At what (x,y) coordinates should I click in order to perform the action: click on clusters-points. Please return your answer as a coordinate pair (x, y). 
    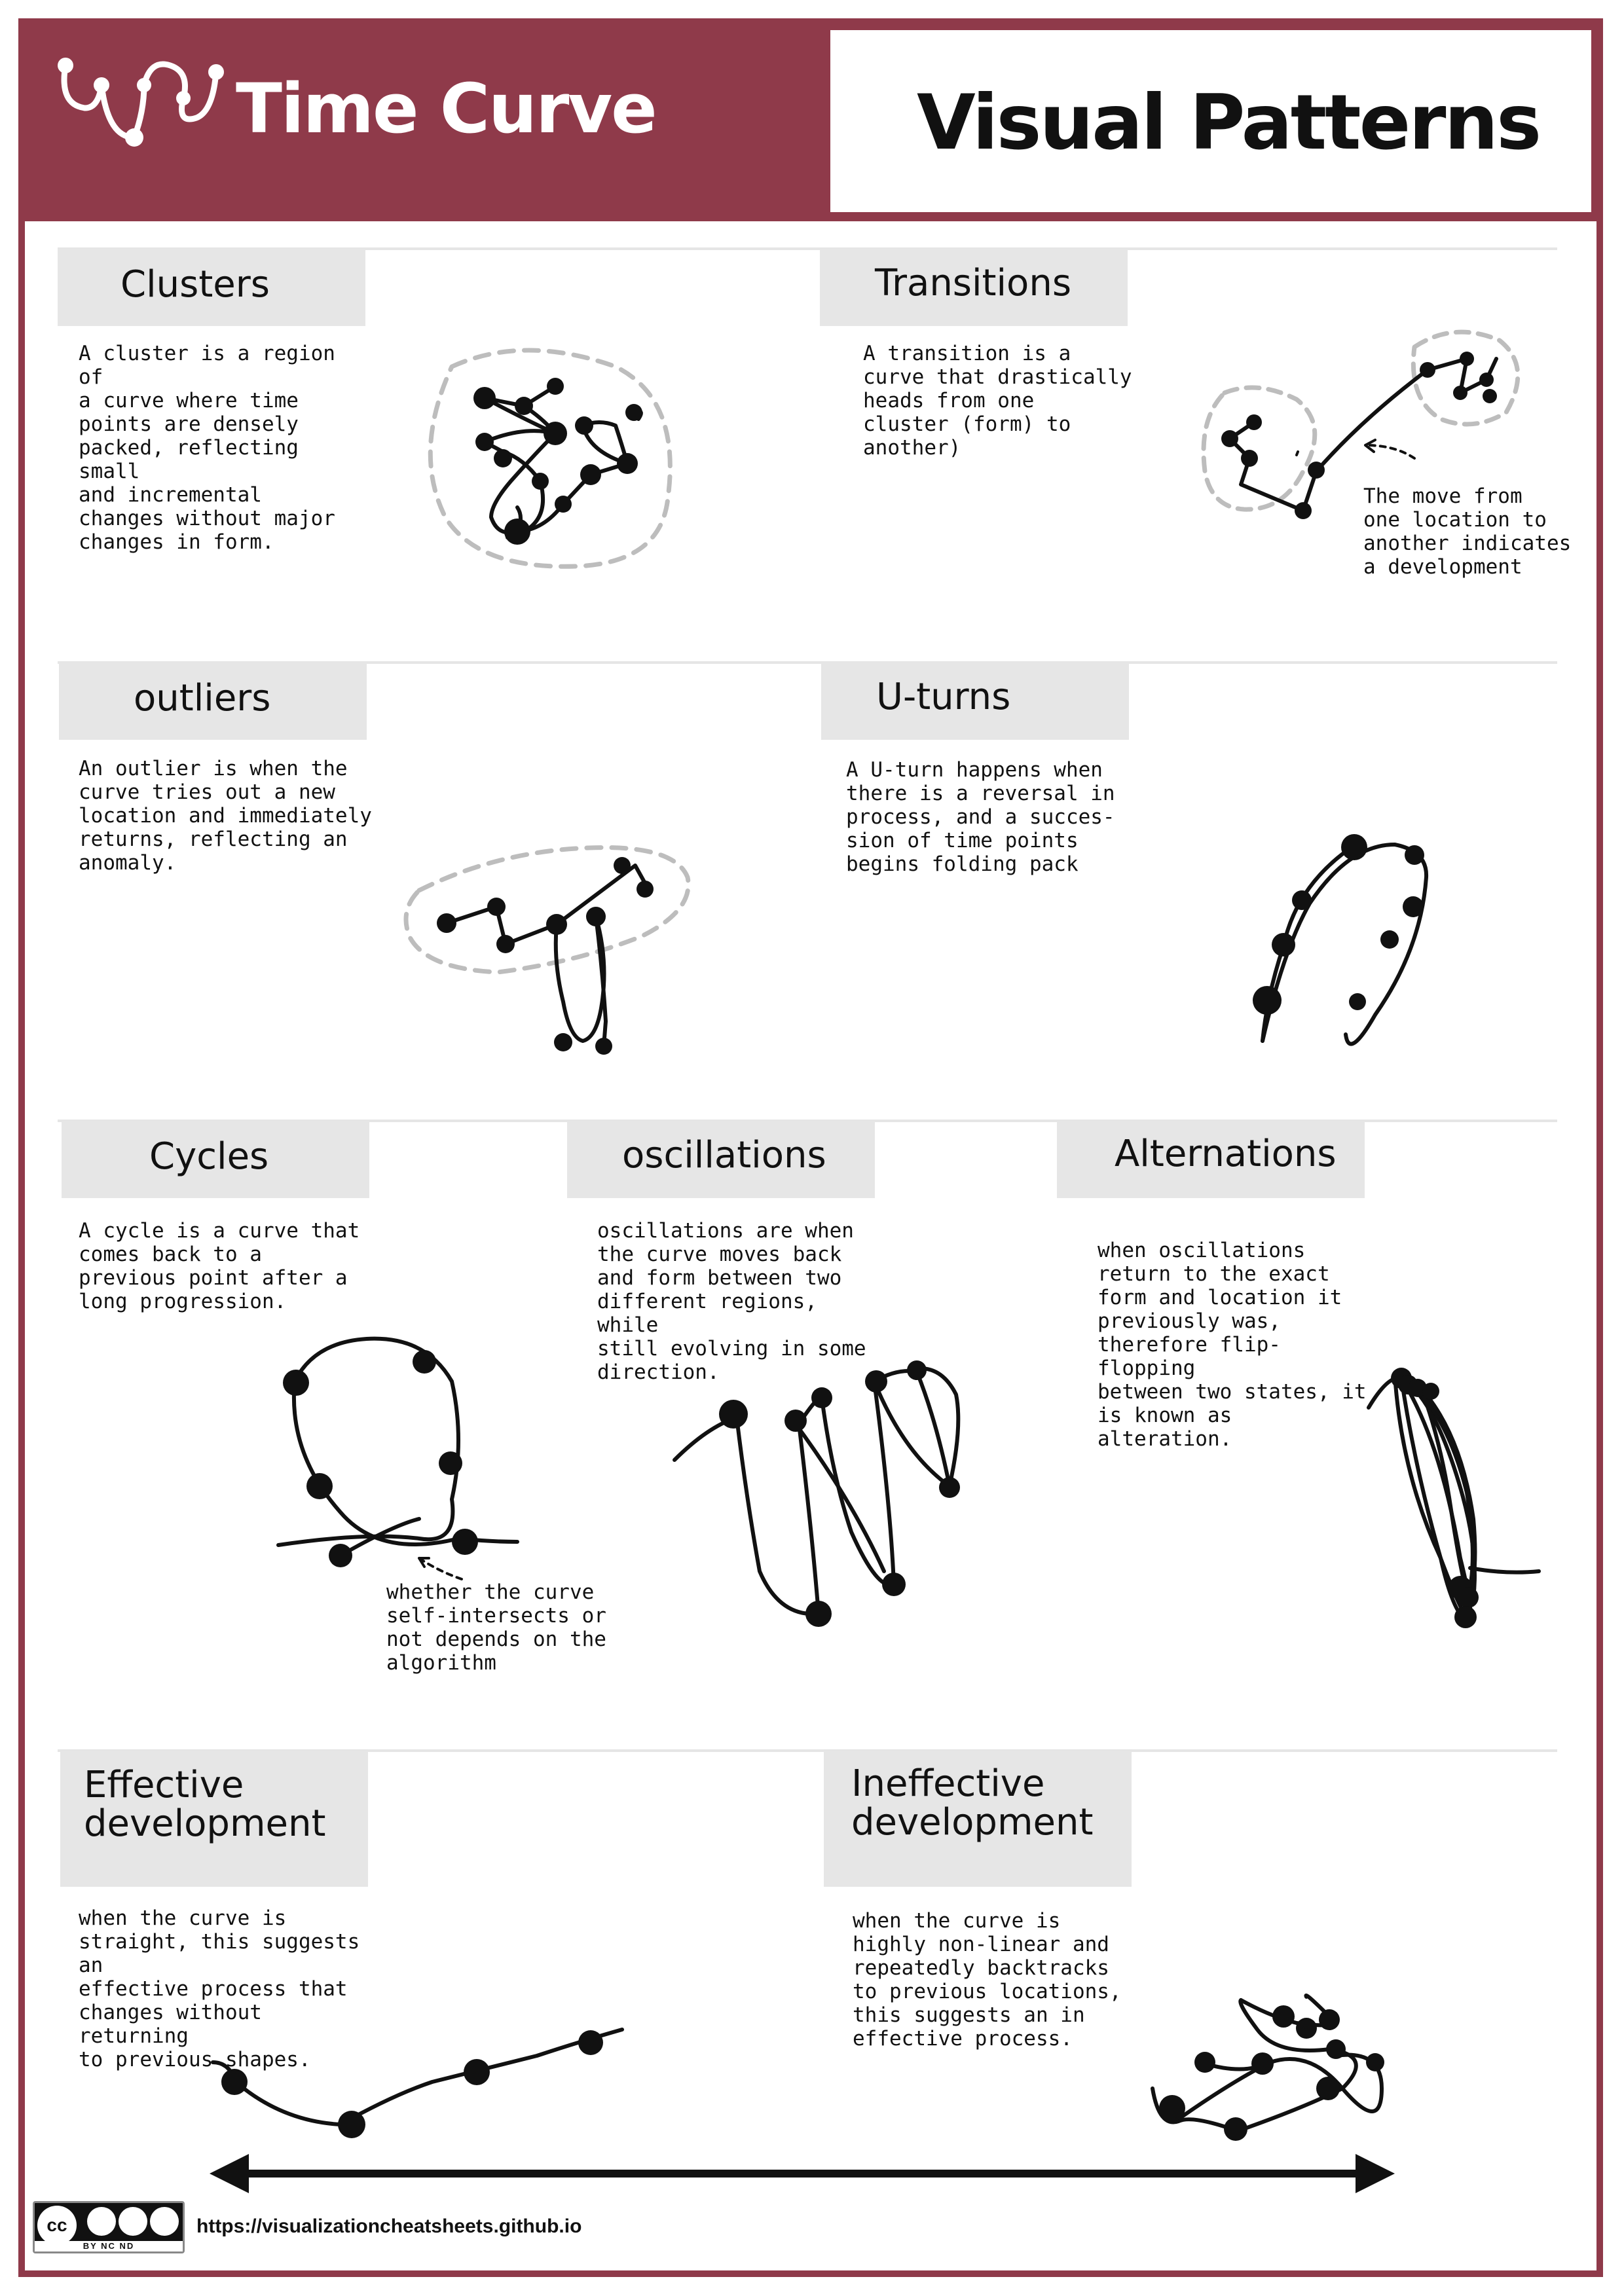
    Looking at the image, I should click on (557, 461).